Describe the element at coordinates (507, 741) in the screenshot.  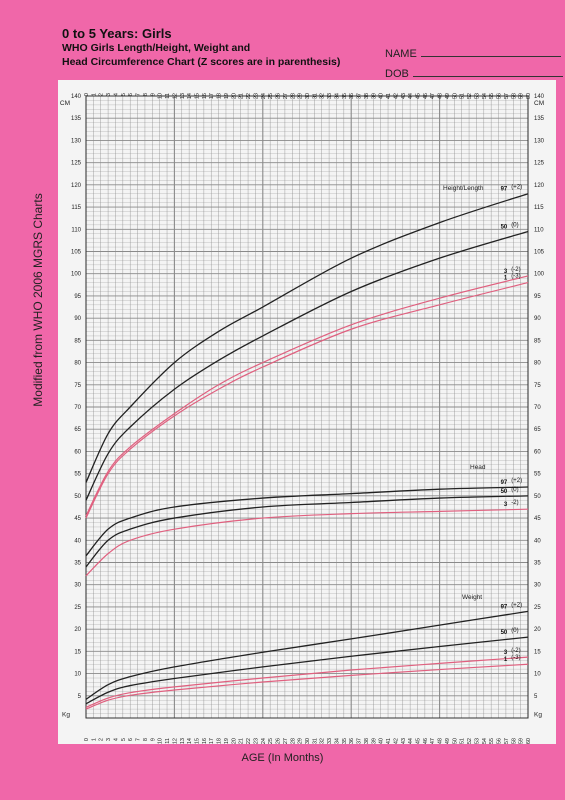
I see `x-tick-label-bottom: 57` at that location.